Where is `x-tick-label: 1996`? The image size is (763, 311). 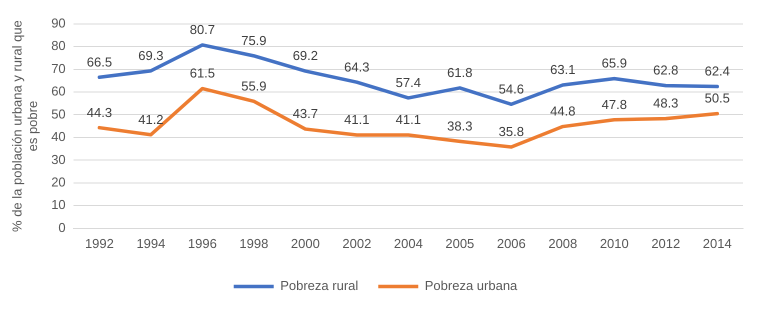
x-tick-label: 1996 is located at coordinates (202, 243).